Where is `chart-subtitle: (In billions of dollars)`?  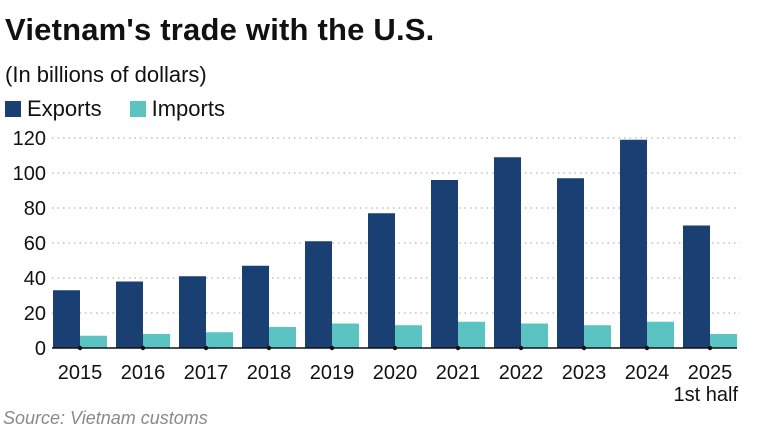 chart-subtitle: (In billions of dollars) is located at coordinates (106, 74).